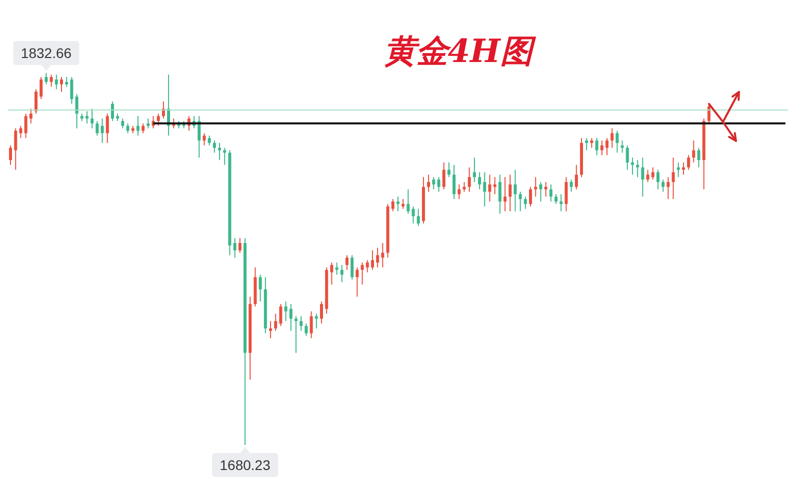 This screenshot has width=800, height=488. What do you see at coordinates (459, 51) in the screenshot?
I see `chart-title: 黄金4H图` at bounding box center [459, 51].